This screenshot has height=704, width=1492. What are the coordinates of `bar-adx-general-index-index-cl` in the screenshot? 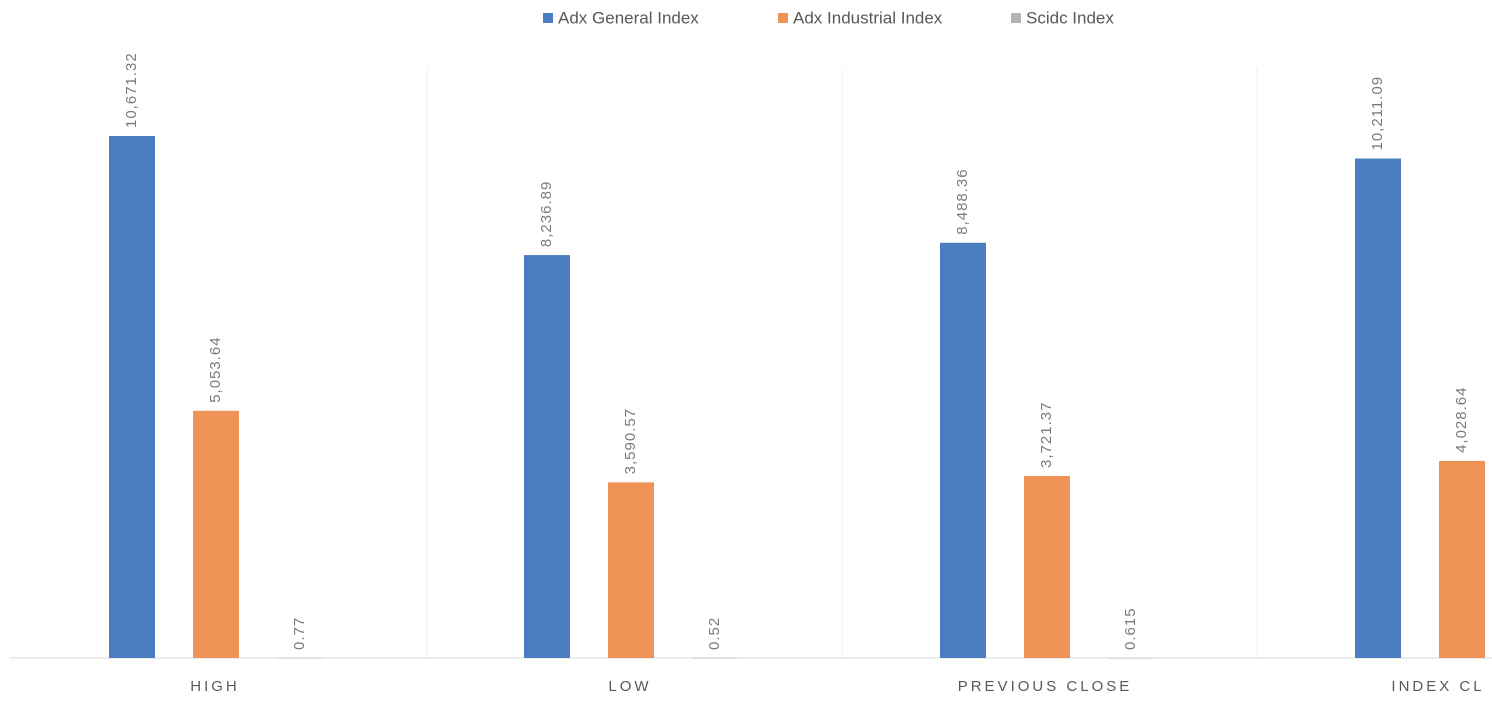 It's located at (1378, 408).